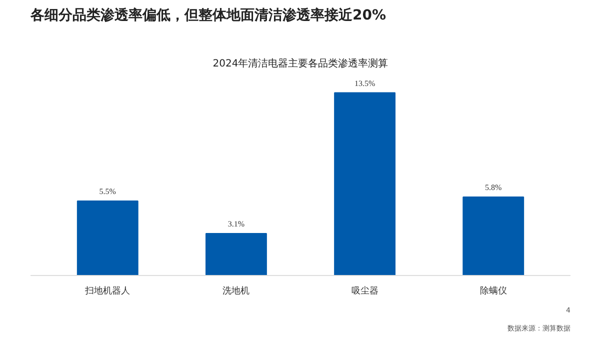 The width and height of the screenshot is (600, 337). I want to click on x-tick-label: 洗地机, so click(236, 291).